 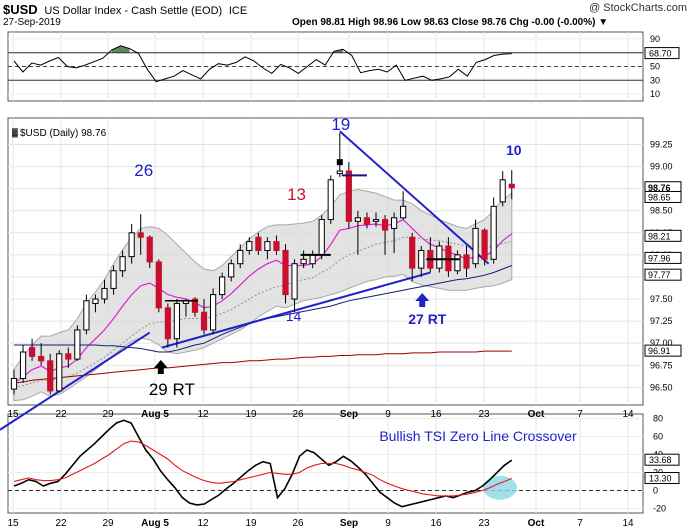 What do you see at coordinates (298, 523) in the screenshot?
I see `date-tick-label: 26` at bounding box center [298, 523].